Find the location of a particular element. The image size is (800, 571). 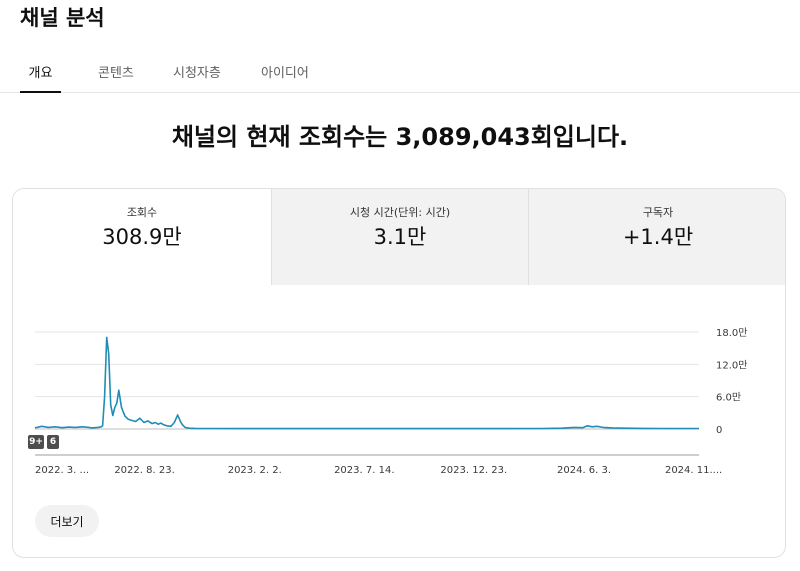

video-publish-badge: 9+ is located at coordinates (36, 442).